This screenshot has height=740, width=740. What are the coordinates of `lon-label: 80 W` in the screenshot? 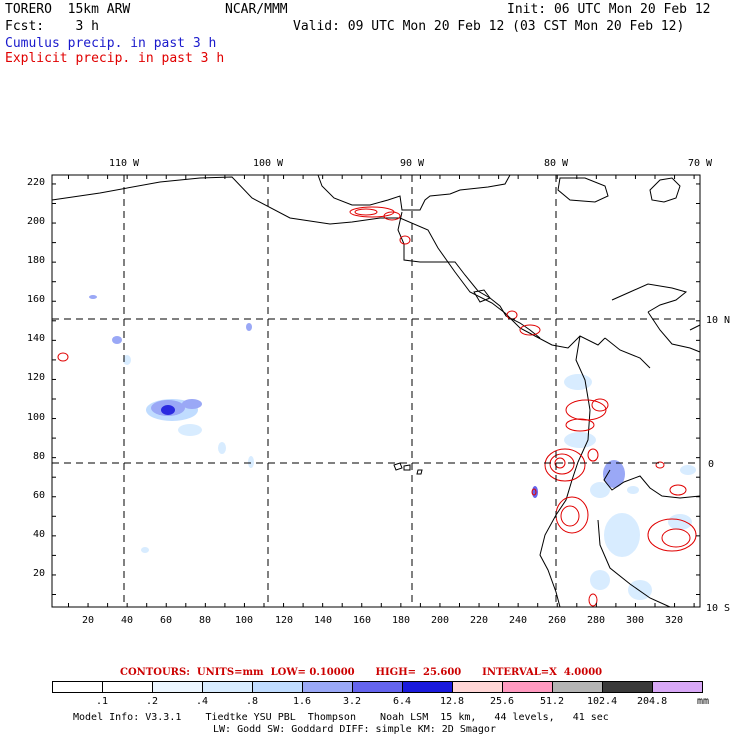 It's located at (556, 163).